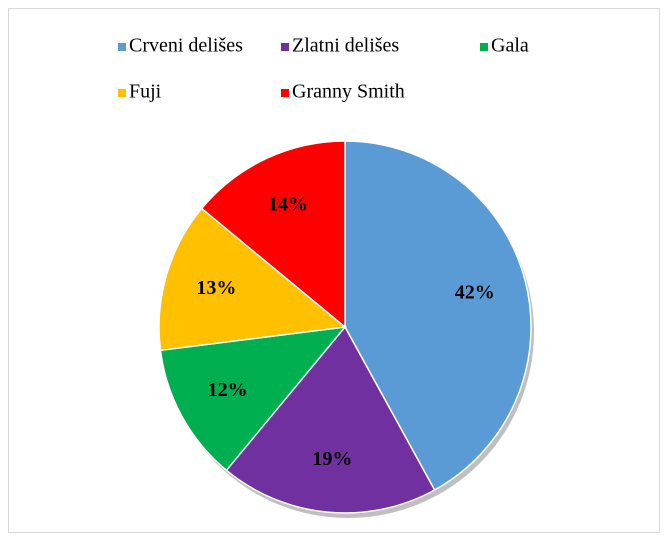 The width and height of the screenshot is (669, 541). What do you see at coordinates (228, 390) in the screenshot?
I see `data-label: 12%` at bounding box center [228, 390].